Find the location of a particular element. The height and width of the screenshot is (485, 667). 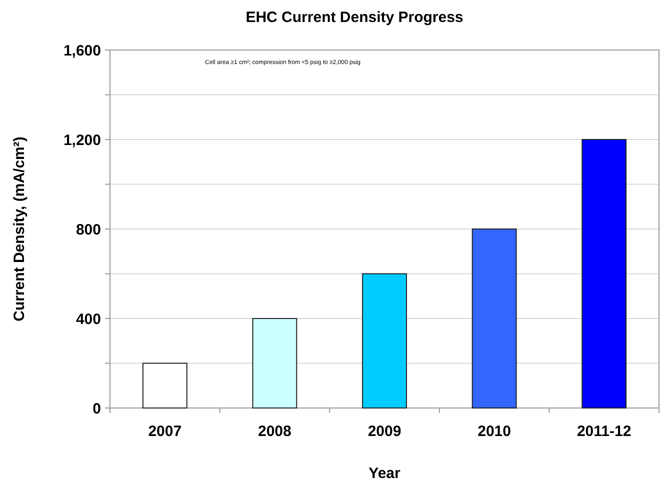

x-tick-label: 2009 is located at coordinates (385, 431).